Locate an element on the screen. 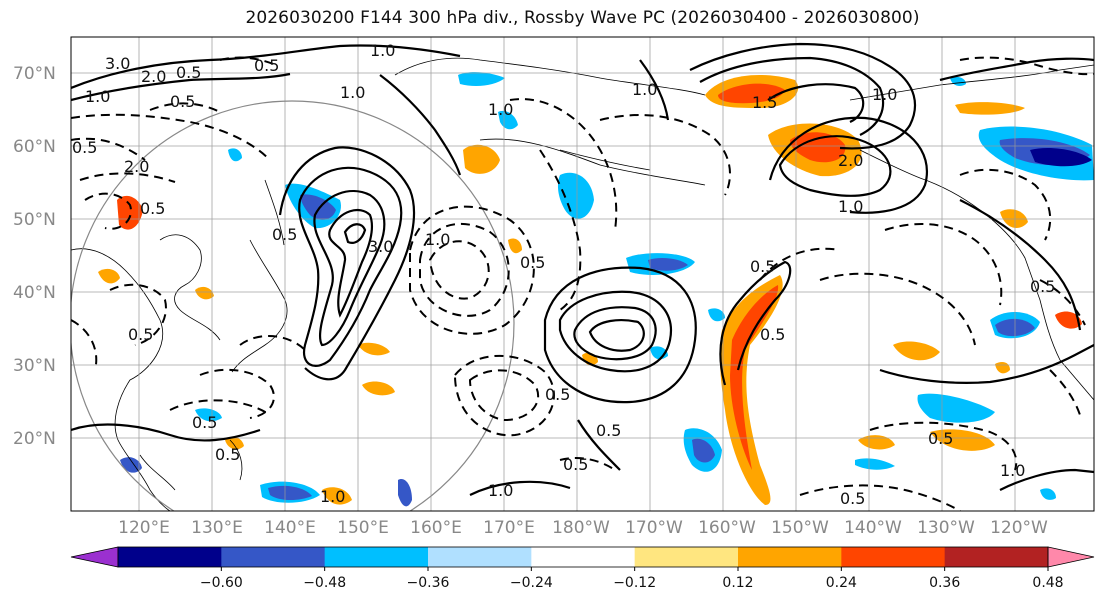 This screenshot has height=604, width=1105. colorbar-tick-label: 0.36 is located at coordinates (944, 583).